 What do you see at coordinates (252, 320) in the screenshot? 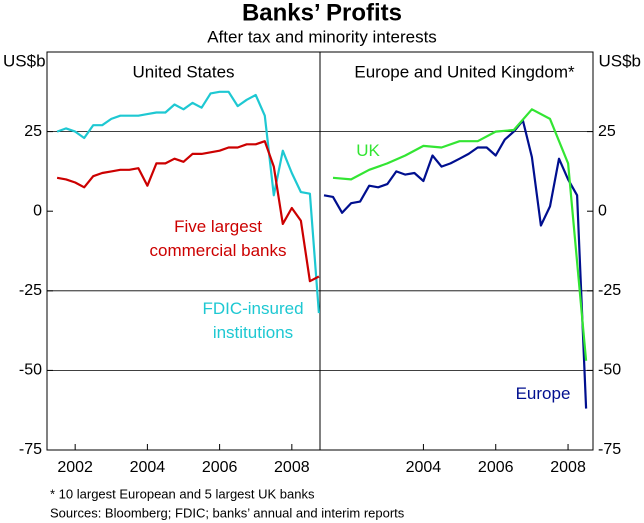
I see `series-label: FDIC-insured institutions` at bounding box center [252, 320].